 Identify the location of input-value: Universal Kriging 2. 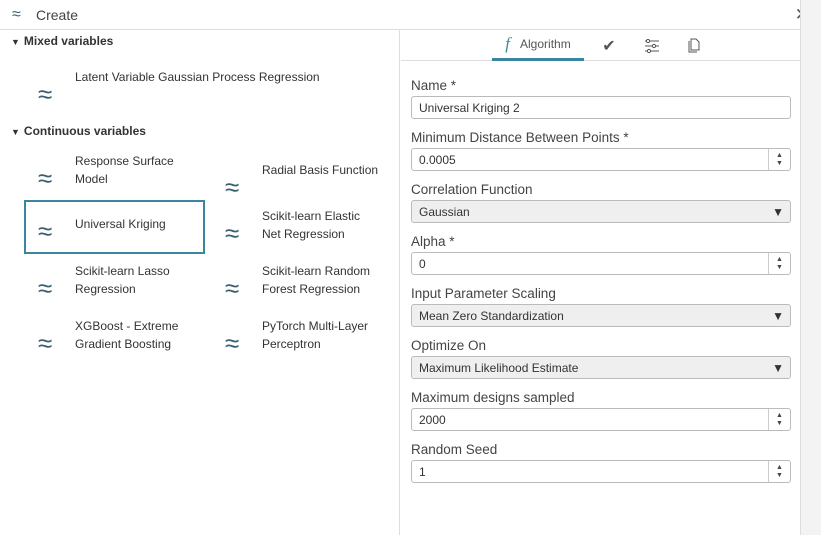
(469, 107).